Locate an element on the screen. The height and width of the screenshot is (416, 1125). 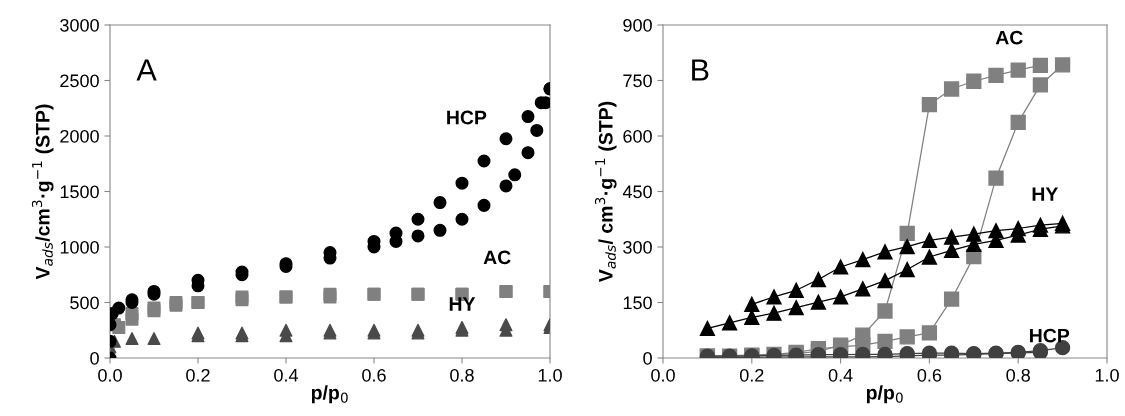
y-tick-label: 900 is located at coordinates (637, 25).